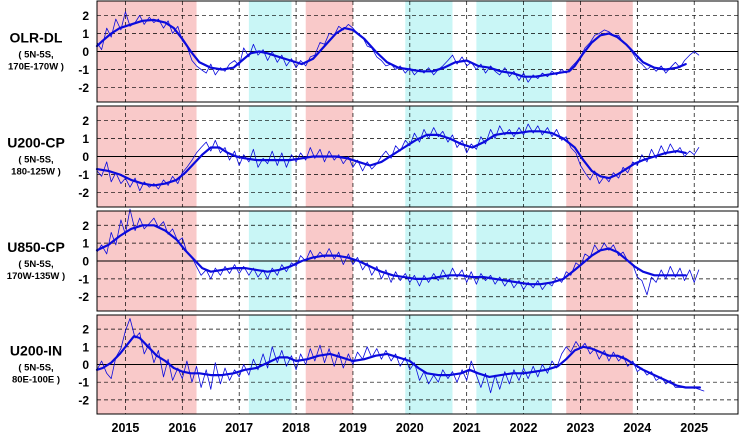 This screenshot has height=434, width=739. What do you see at coordinates (694, 427) in the screenshot?
I see `x-tick-label: 2025` at bounding box center [694, 427].